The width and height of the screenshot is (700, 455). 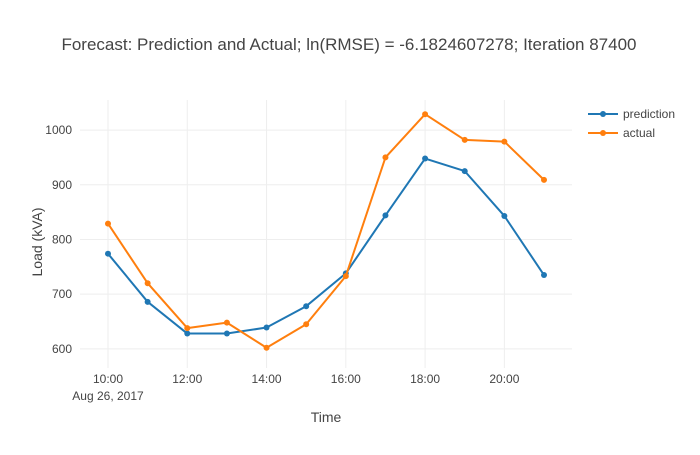 I want to click on y-tick-label: 700, so click(x=62, y=294).